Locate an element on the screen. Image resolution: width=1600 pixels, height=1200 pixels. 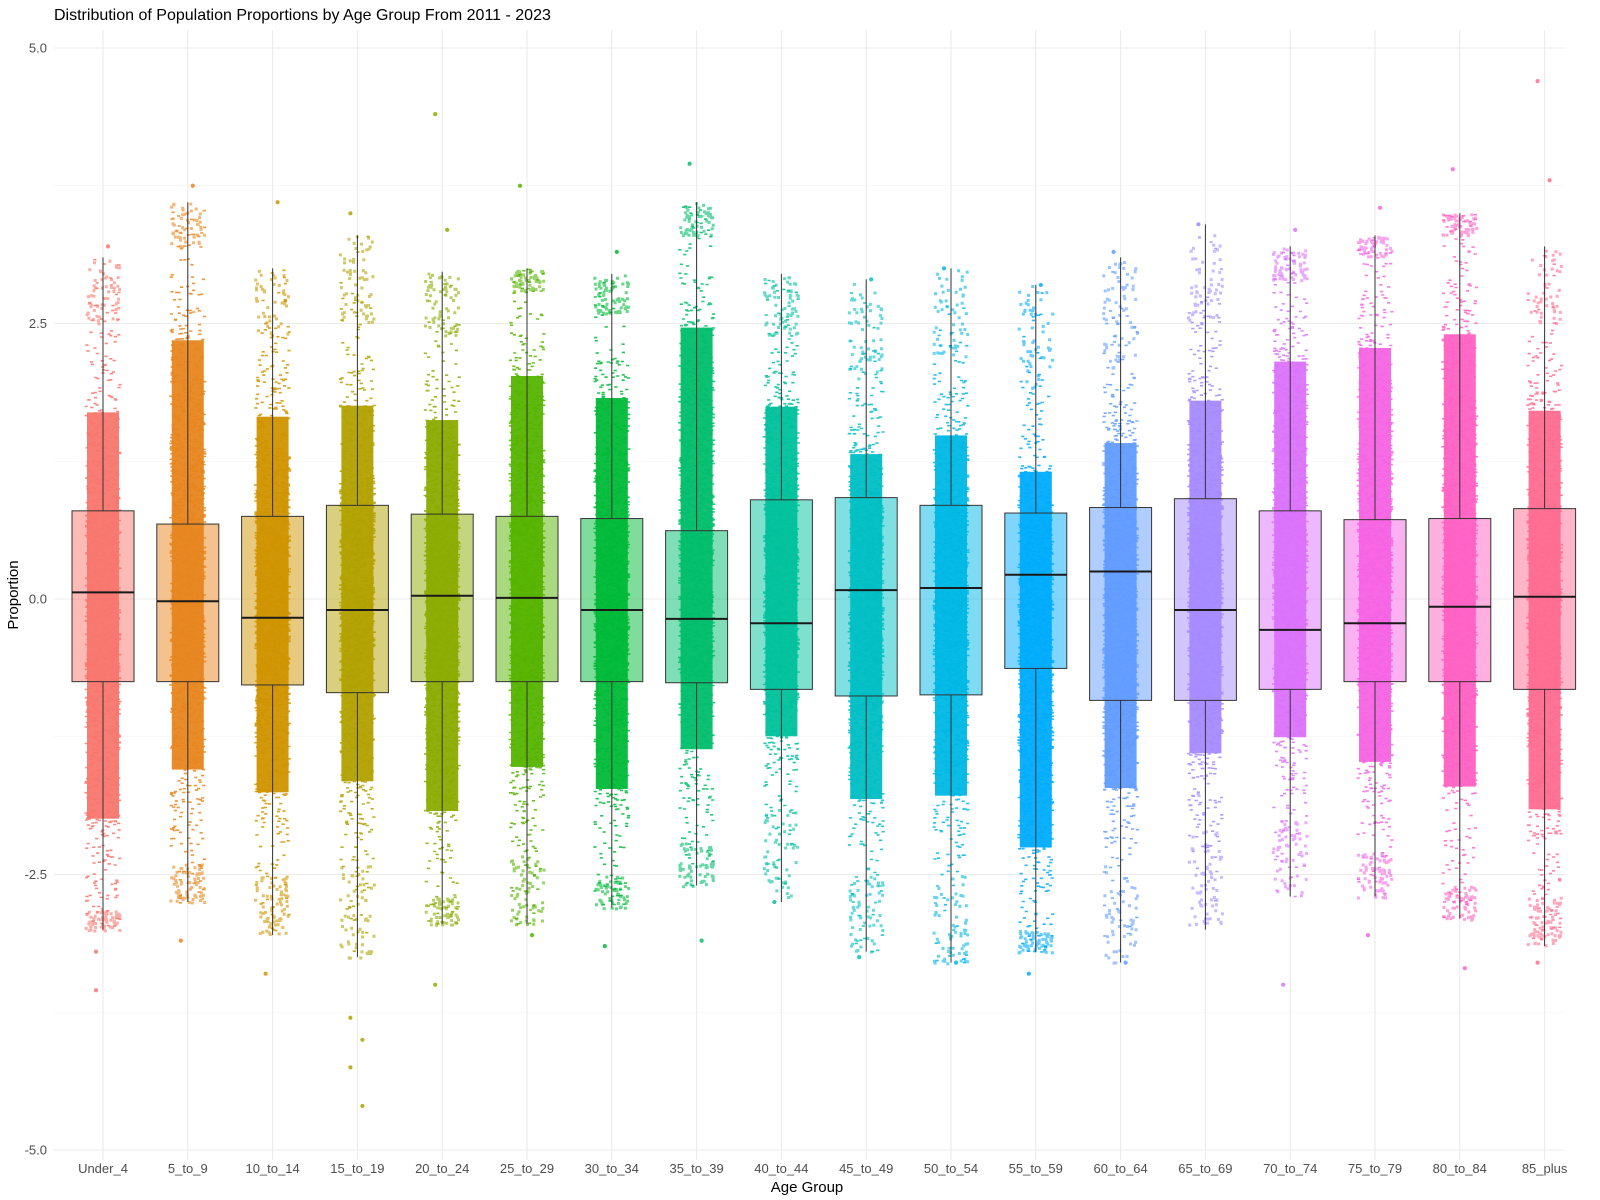
x-tick-label: 85_plus is located at coordinates (1545, 1168).